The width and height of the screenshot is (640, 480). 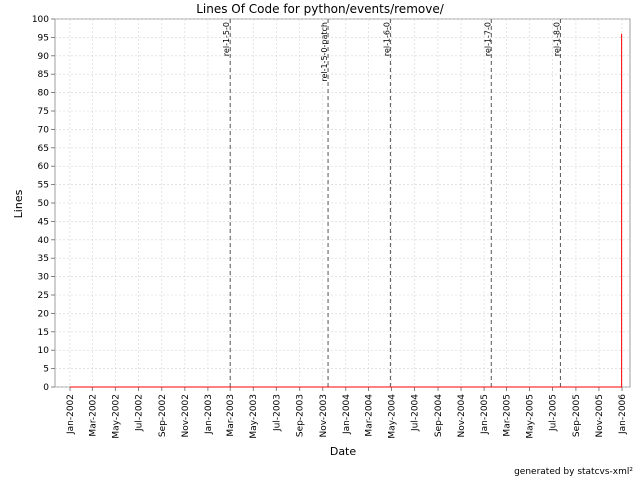 What do you see at coordinates (46, 388) in the screenshot?
I see `y-tick-label: 0` at bounding box center [46, 388].